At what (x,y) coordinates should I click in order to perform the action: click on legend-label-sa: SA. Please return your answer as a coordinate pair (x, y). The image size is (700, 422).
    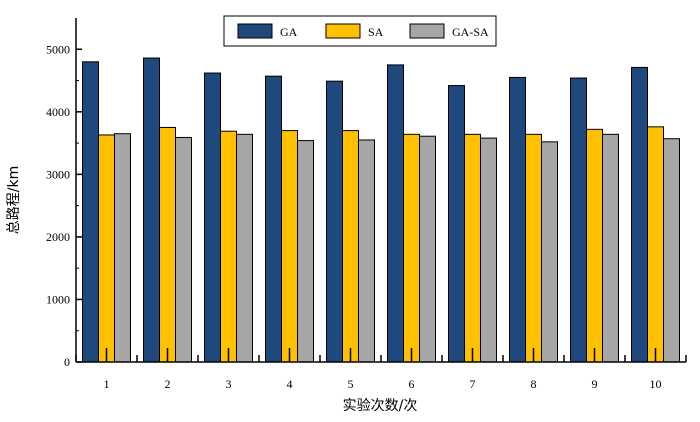
    Looking at the image, I should click on (376, 32).